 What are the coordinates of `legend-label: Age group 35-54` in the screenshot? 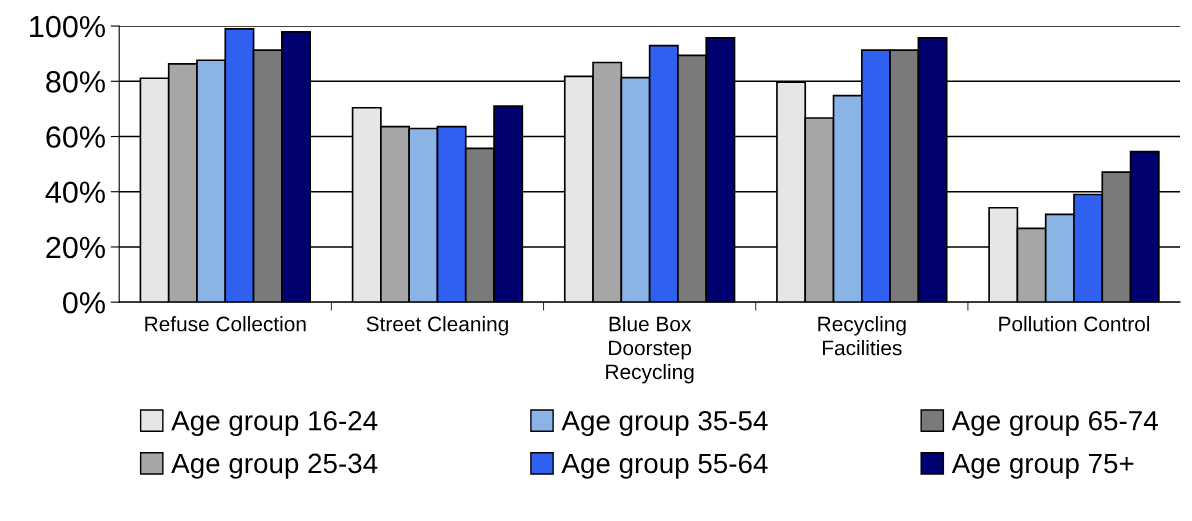 It's located at (664, 423).